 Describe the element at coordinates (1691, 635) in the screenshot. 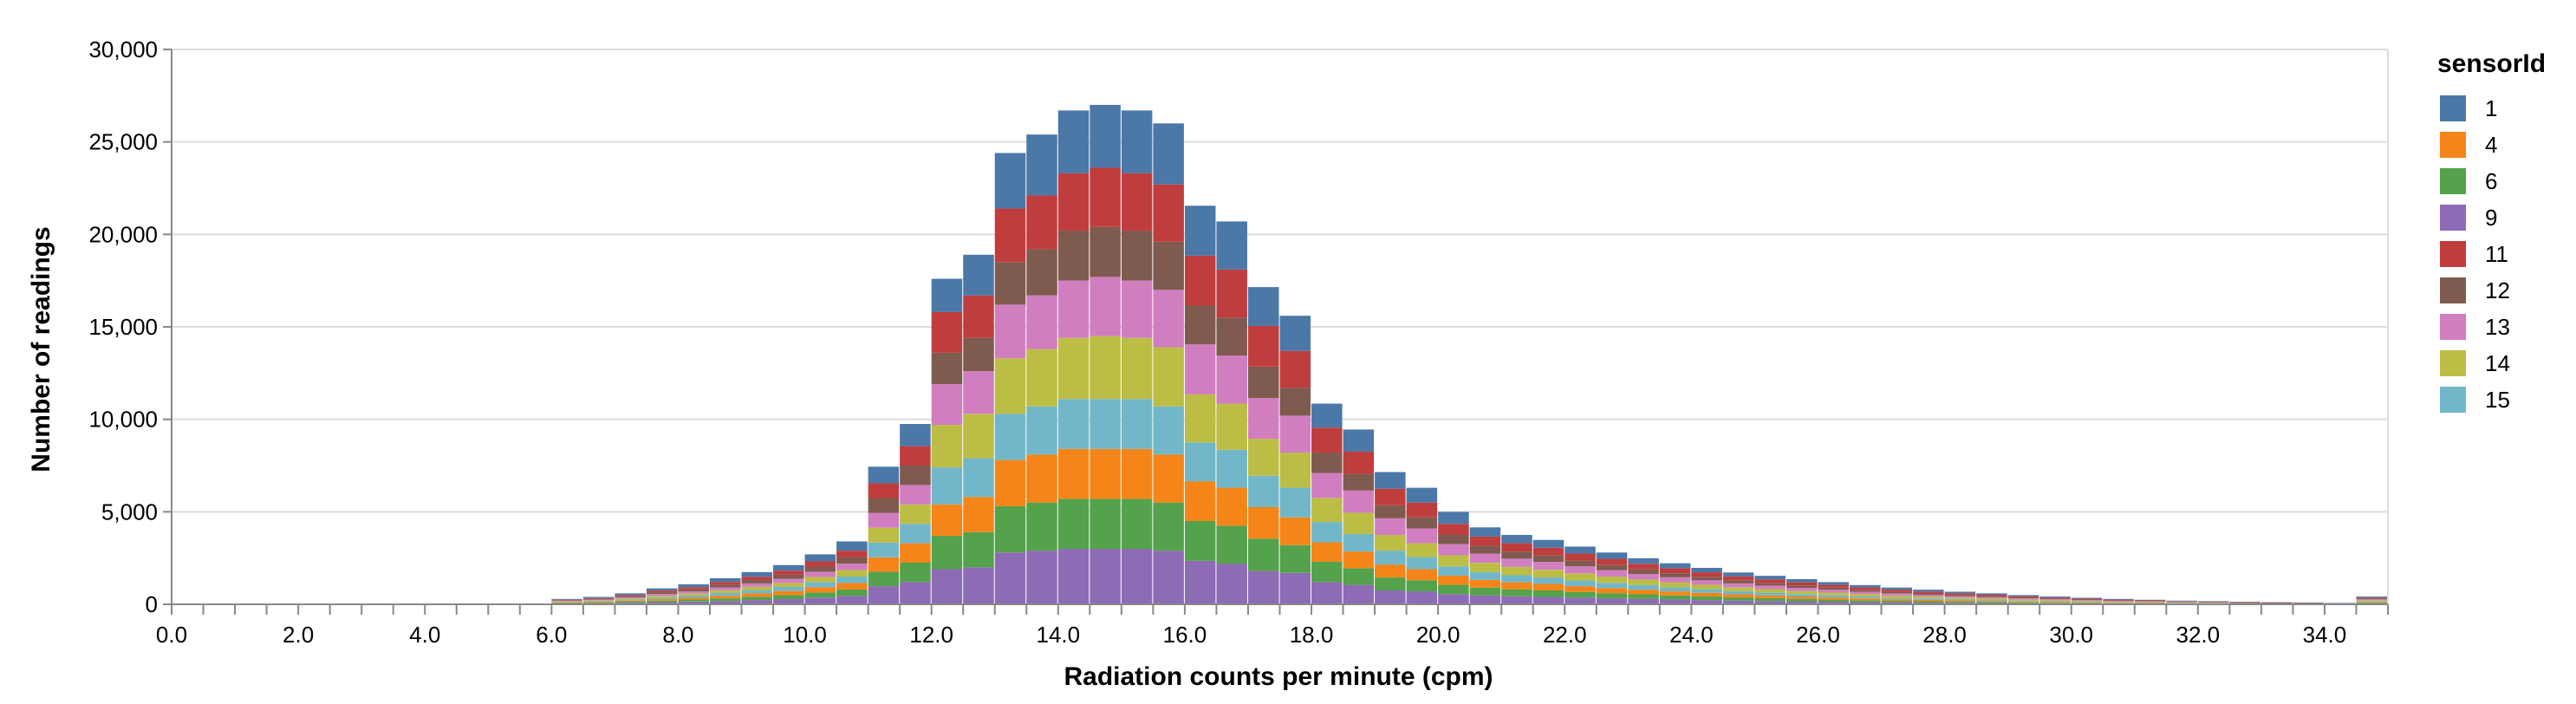

I see `x-tick-label: 24.0` at that location.